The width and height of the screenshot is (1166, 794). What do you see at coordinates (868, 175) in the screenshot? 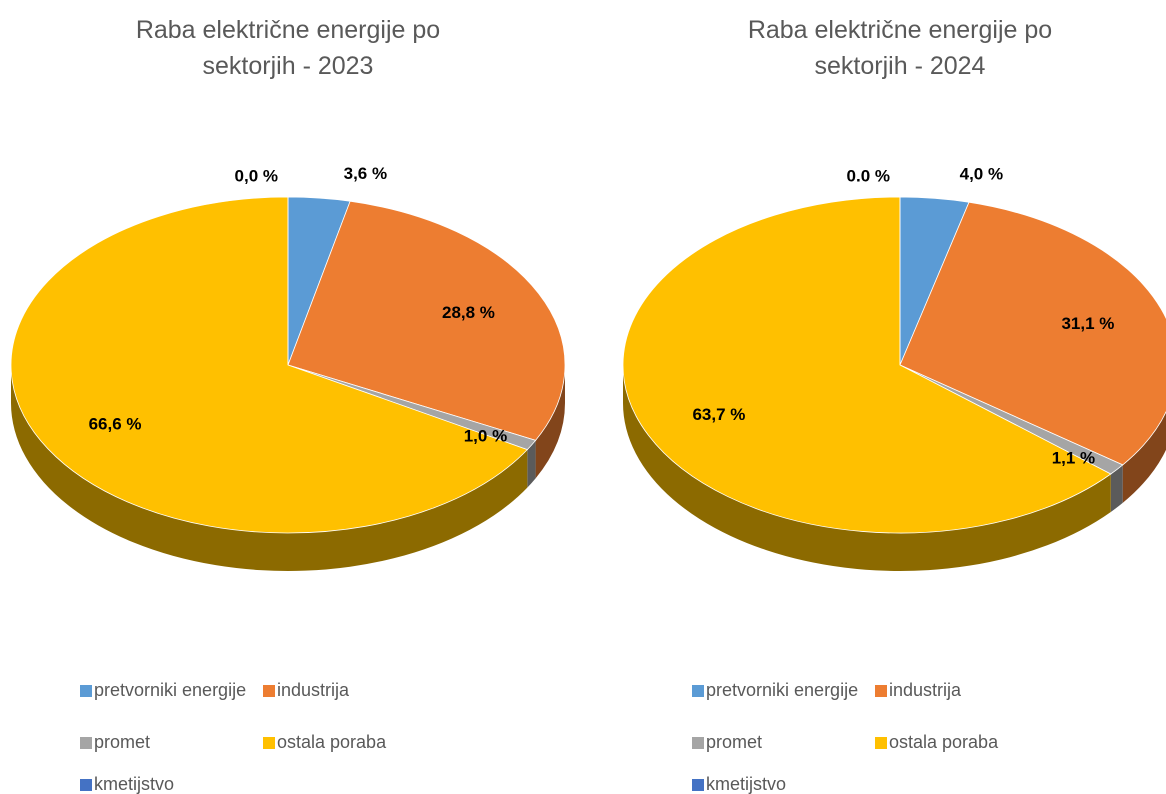
I see `data-label: 0.0 %` at bounding box center [868, 175].